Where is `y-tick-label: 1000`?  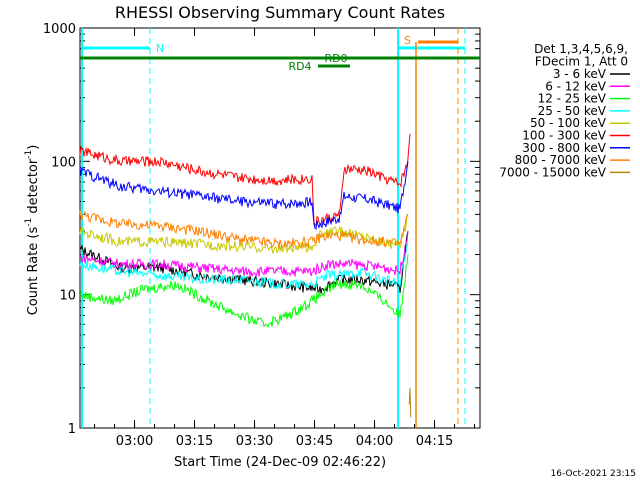
y-tick-label: 1000 is located at coordinates (59, 29).